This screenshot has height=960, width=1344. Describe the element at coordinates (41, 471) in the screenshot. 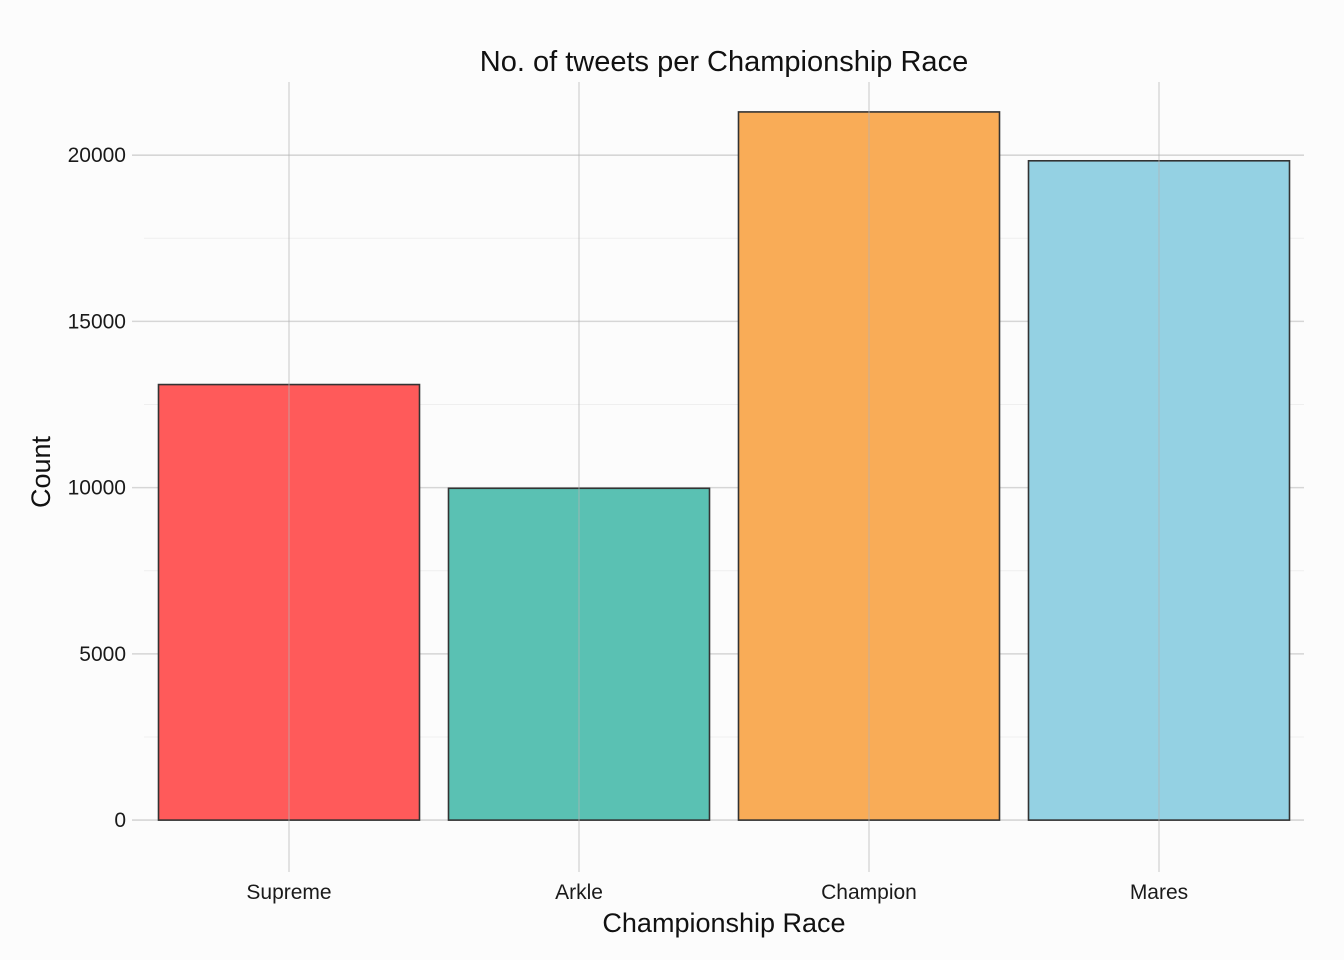

I see `y-axis-title: Count` at that location.